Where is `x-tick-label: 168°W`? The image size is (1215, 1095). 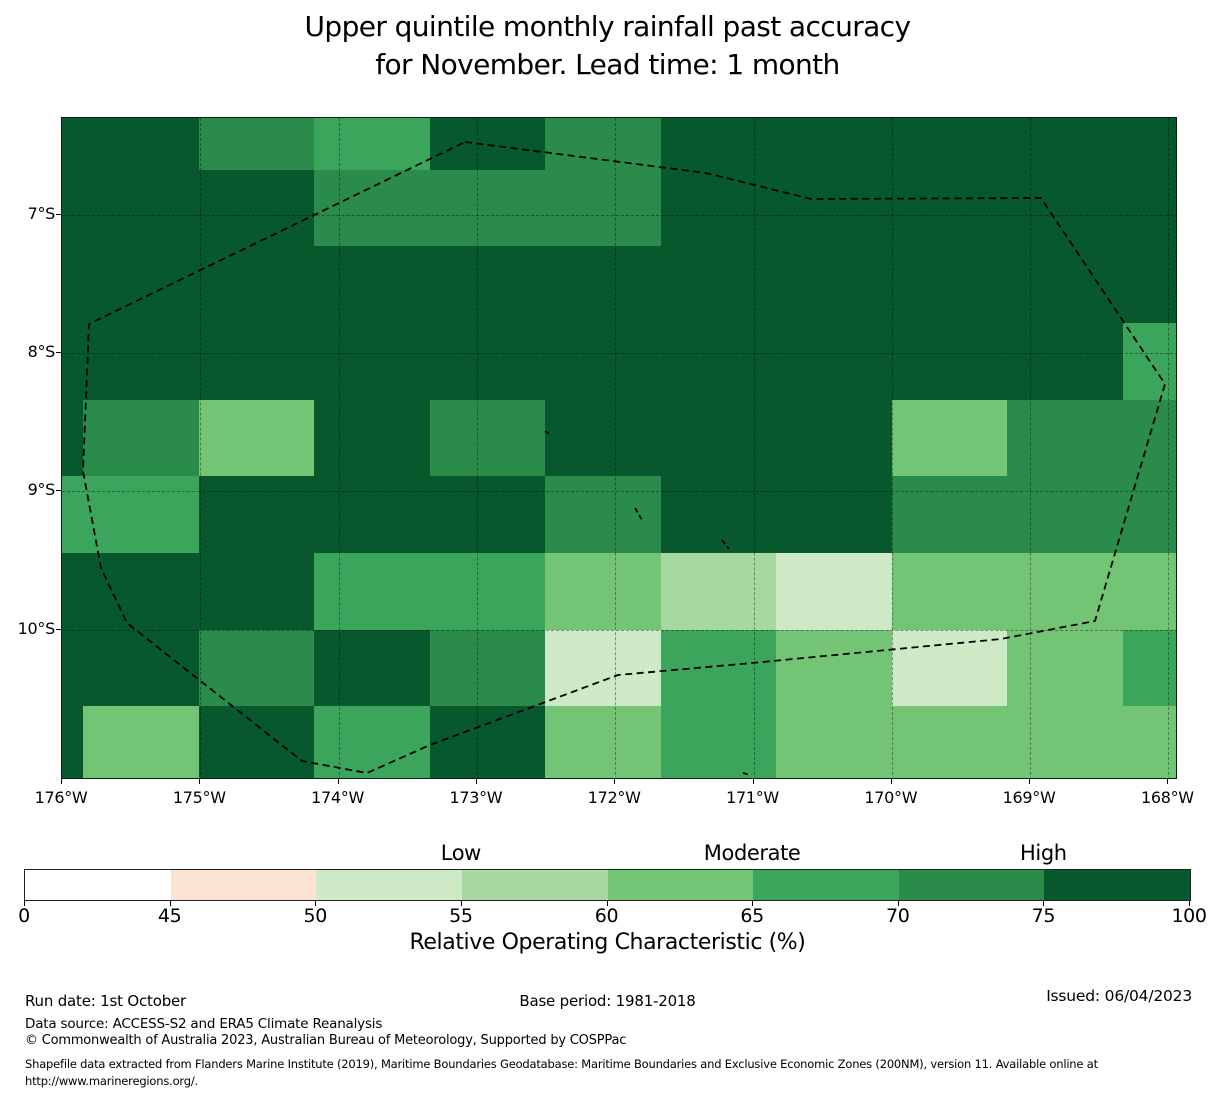 x-tick-label: 168°W is located at coordinates (1167, 797).